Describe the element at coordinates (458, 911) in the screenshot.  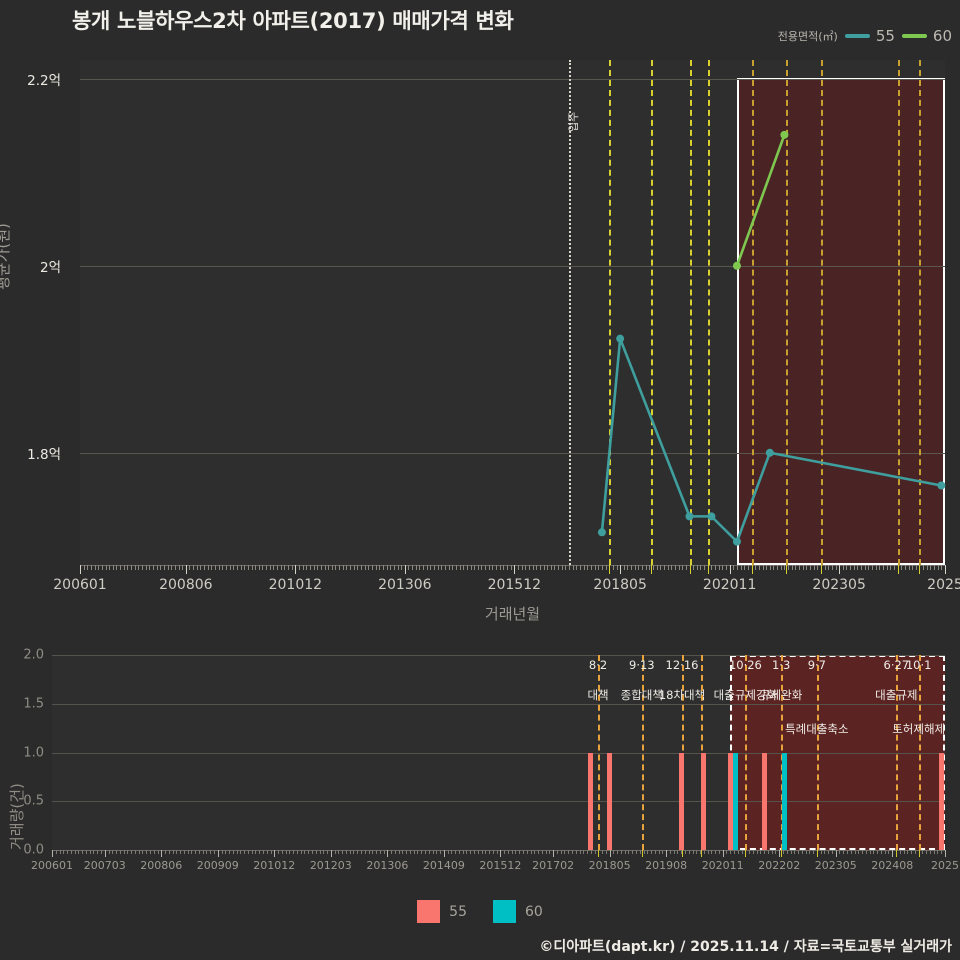
I see `volume-legend-label-55: 55` at that location.